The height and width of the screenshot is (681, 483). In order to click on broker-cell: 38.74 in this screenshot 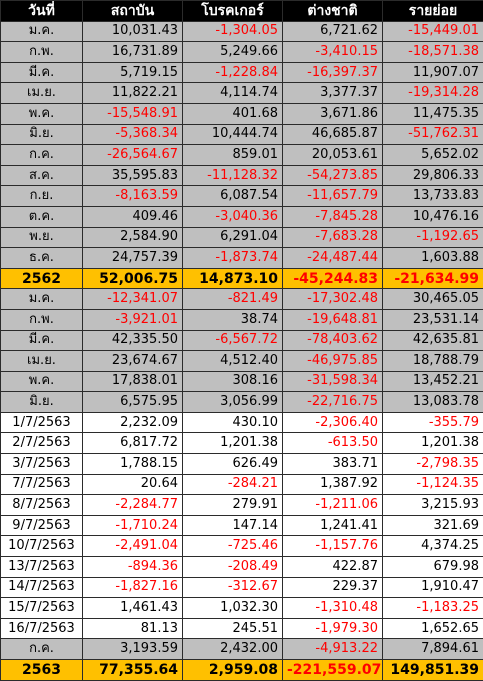, I will do `click(233, 319)`.